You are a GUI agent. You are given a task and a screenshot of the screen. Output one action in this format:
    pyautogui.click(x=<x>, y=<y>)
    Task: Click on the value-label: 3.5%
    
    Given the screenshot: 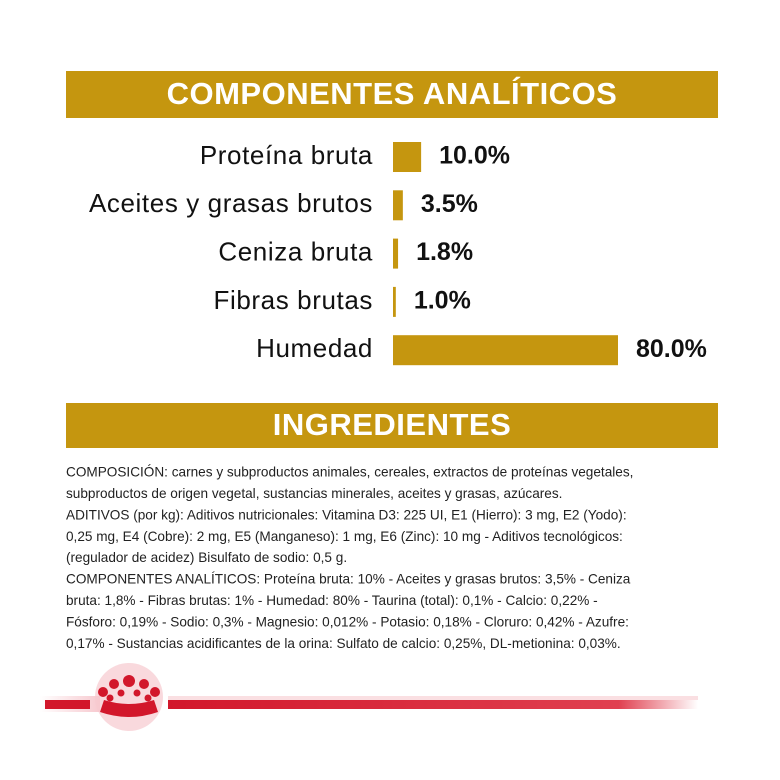 What is the action you would take?
    pyautogui.click(x=449, y=204)
    